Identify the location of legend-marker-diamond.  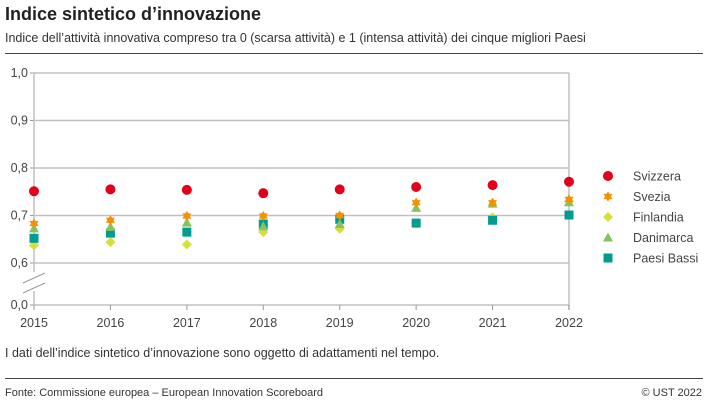
(608, 217).